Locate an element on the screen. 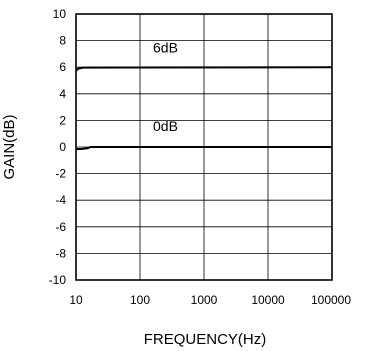  y-tick-label: 4 is located at coordinates (62, 94).